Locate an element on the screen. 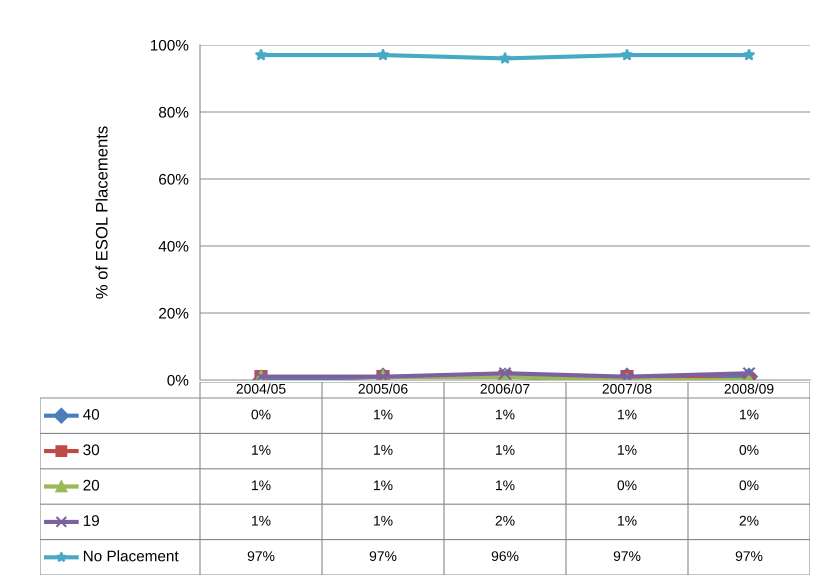  legend-label: 40 is located at coordinates (91, 414).